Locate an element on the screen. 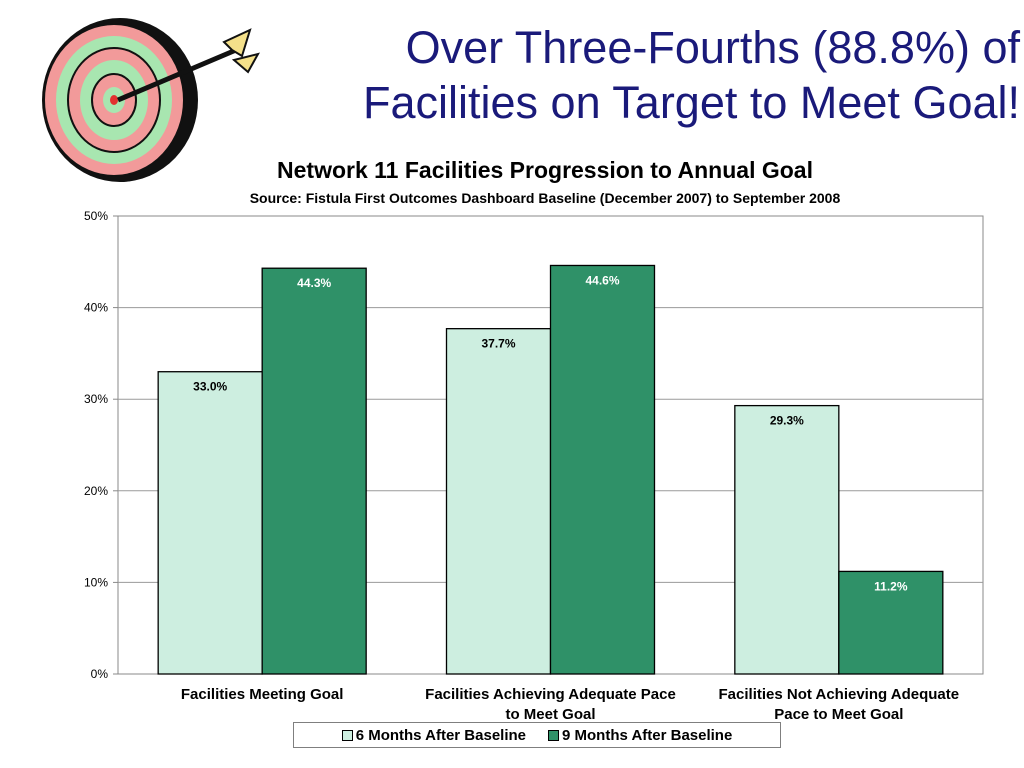 This screenshot has height=768, width=1024. y-tick-label: 30% is located at coordinates (96, 399).